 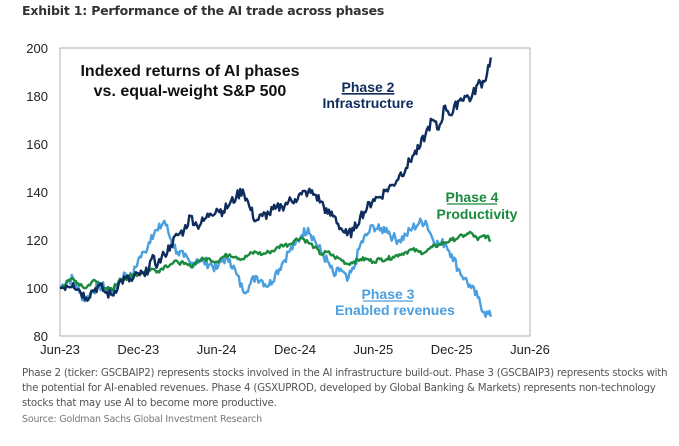 I want to click on annotation-phase-2-title: Phase 2, so click(x=368, y=87).